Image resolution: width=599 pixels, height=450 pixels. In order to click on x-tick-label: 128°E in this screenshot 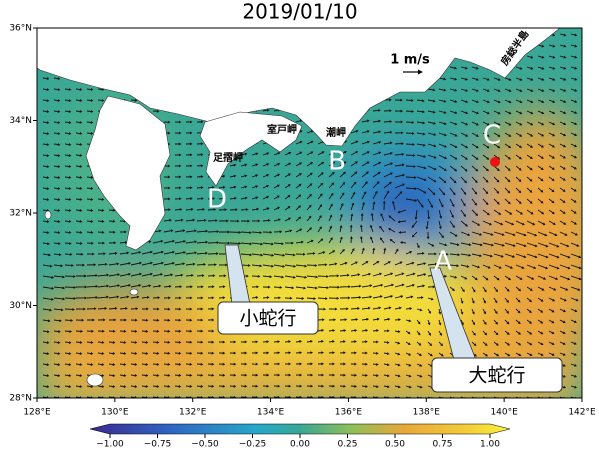, I will do `click(37, 413)`.